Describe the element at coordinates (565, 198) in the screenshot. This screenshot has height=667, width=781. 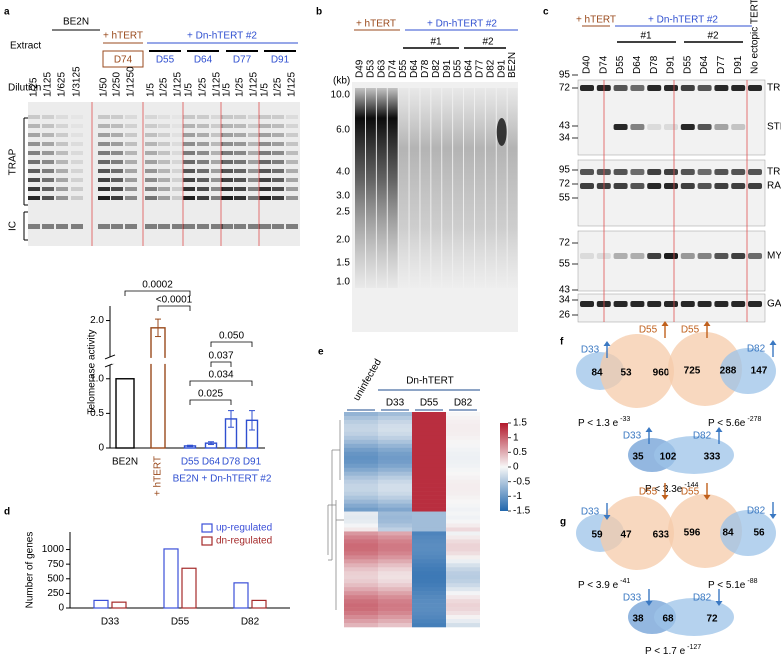
I see `mw-label: 55` at that location.